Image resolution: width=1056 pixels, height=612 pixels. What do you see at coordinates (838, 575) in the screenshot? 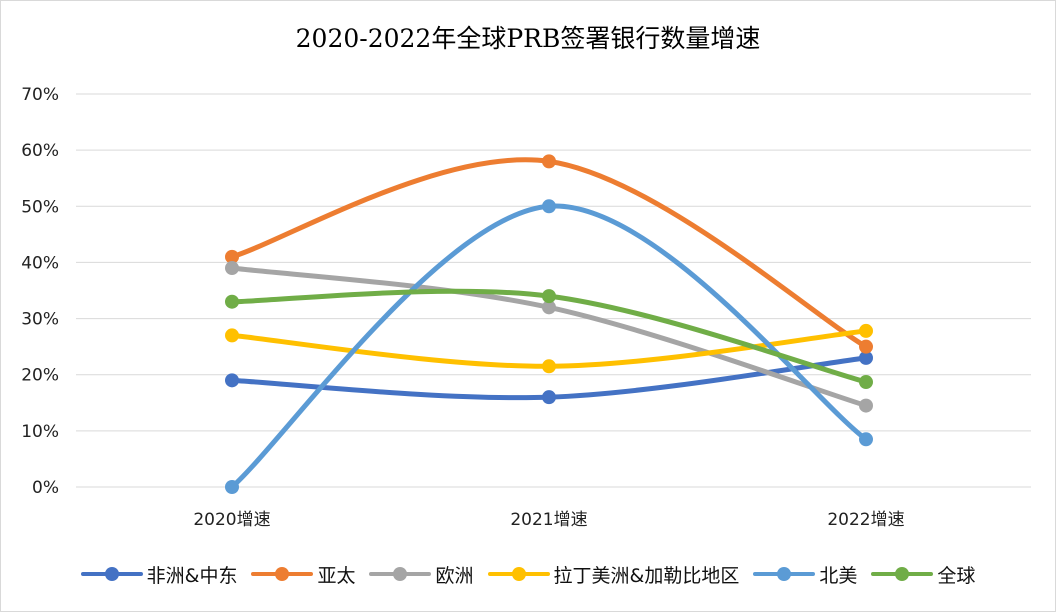
I see `legend-label: 北美` at bounding box center [838, 575].